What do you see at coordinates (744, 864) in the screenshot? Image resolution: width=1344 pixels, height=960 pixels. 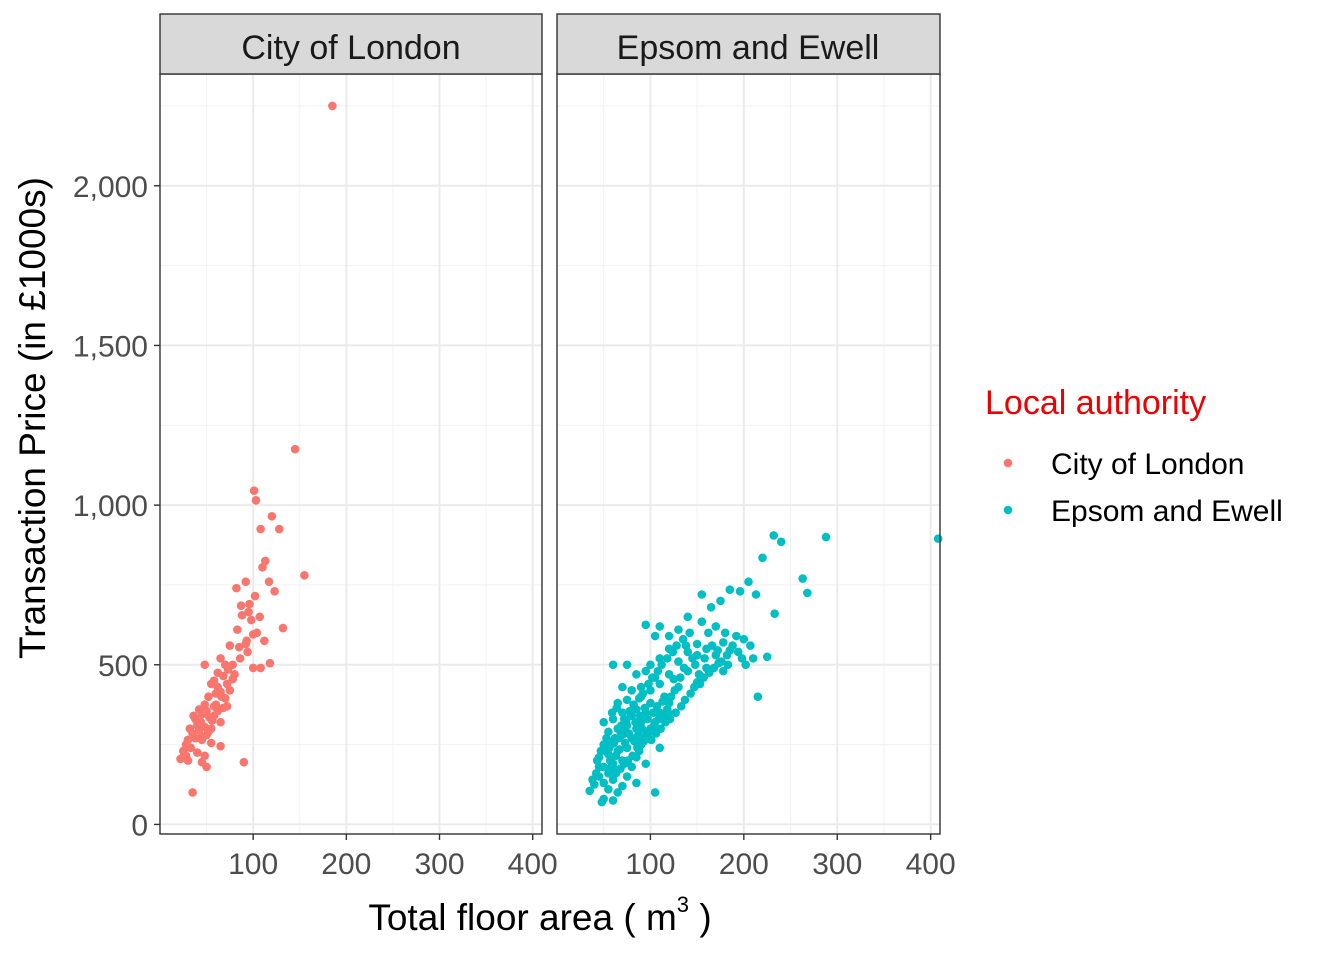 I see `x-tick-label: 200` at bounding box center [744, 864].